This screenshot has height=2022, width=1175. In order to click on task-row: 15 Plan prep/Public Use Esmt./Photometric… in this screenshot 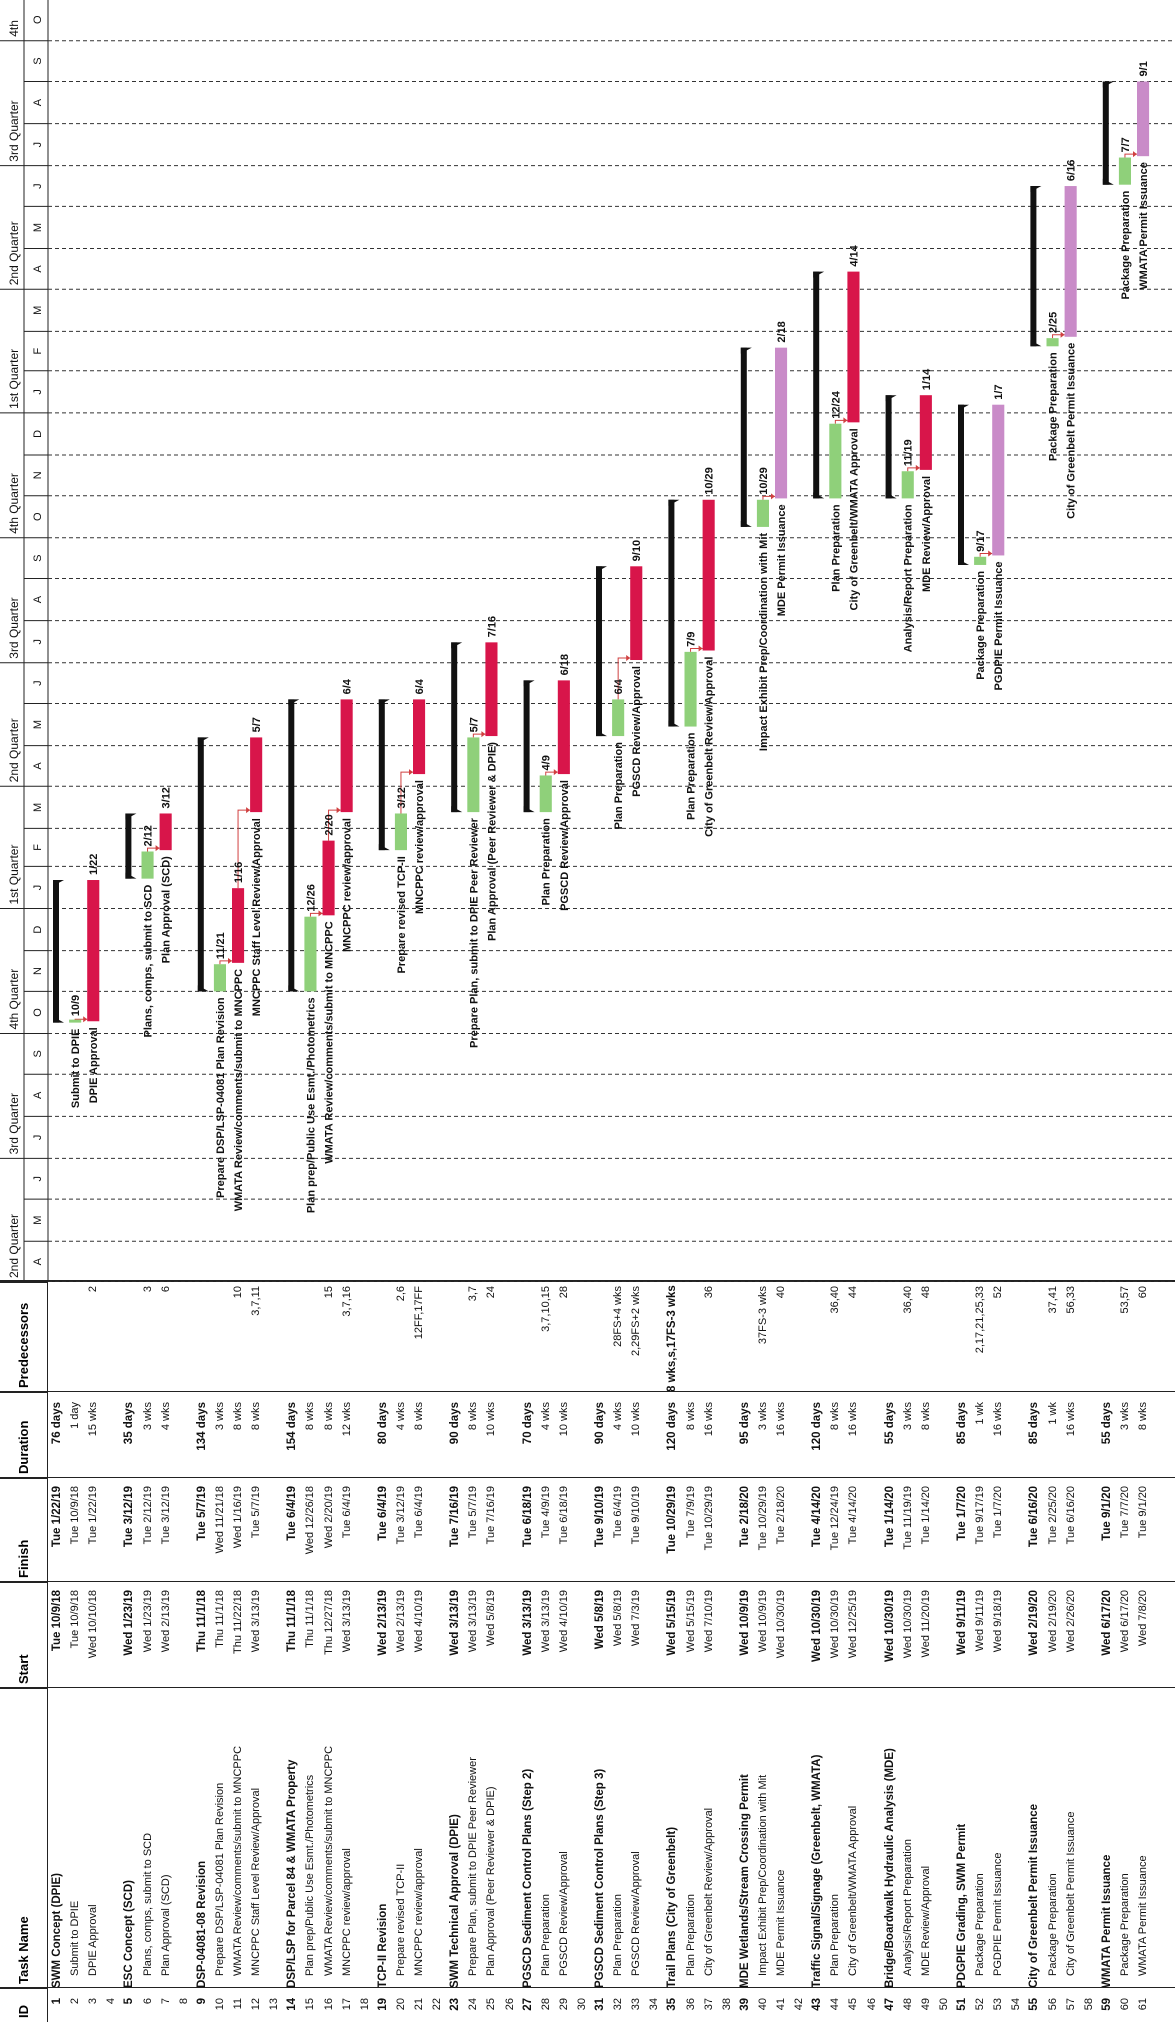, I will do `click(310, 1652)`.